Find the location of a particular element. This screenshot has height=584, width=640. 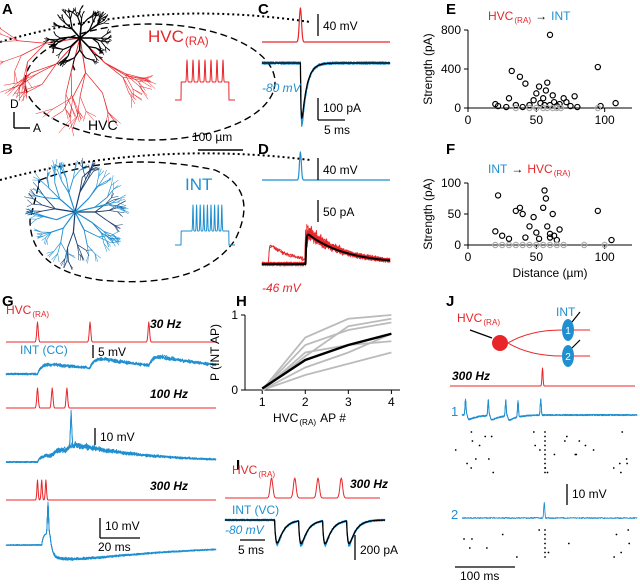

label: 100 ms is located at coordinates (479, 576).